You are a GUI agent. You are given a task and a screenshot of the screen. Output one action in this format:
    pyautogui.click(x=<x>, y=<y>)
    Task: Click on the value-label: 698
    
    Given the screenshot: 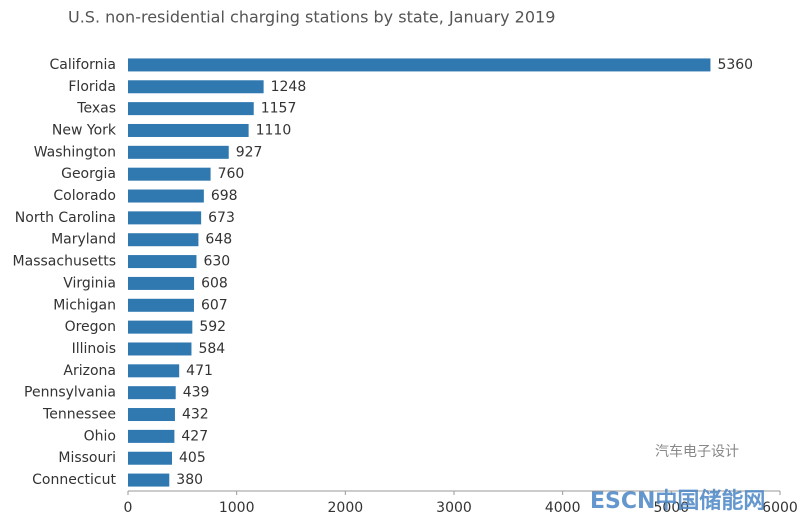 What is the action you would take?
    pyautogui.click(x=224, y=196)
    